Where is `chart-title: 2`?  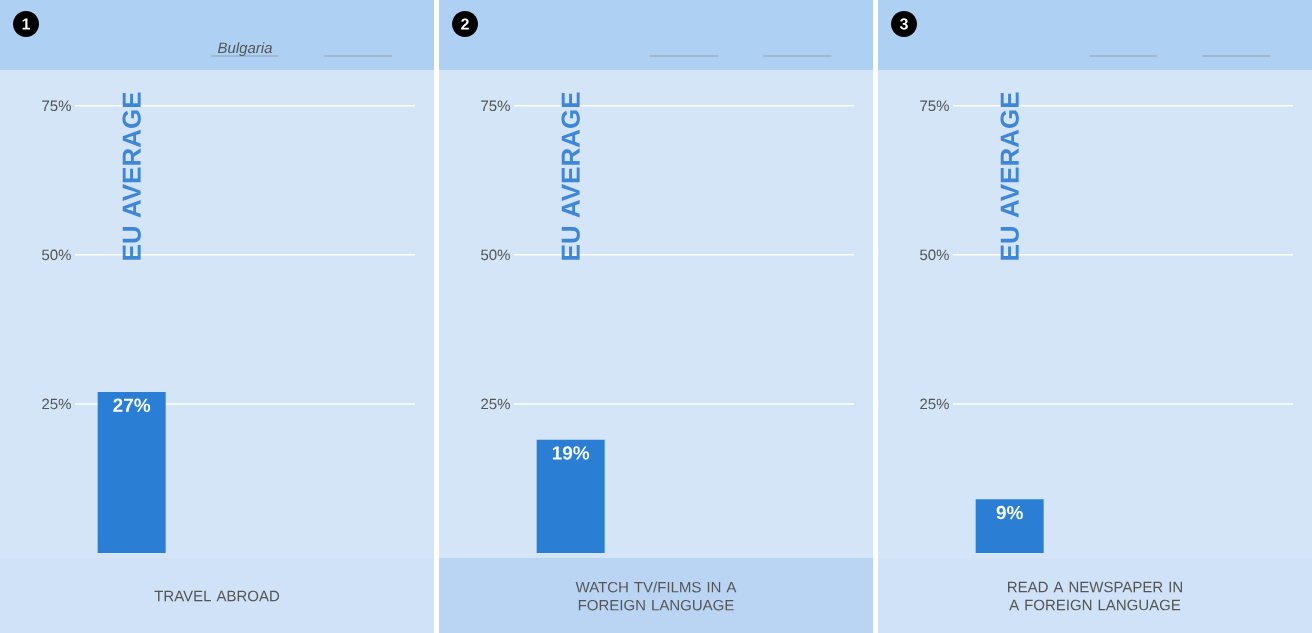
chart-title: 2 is located at coordinates (465, 24).